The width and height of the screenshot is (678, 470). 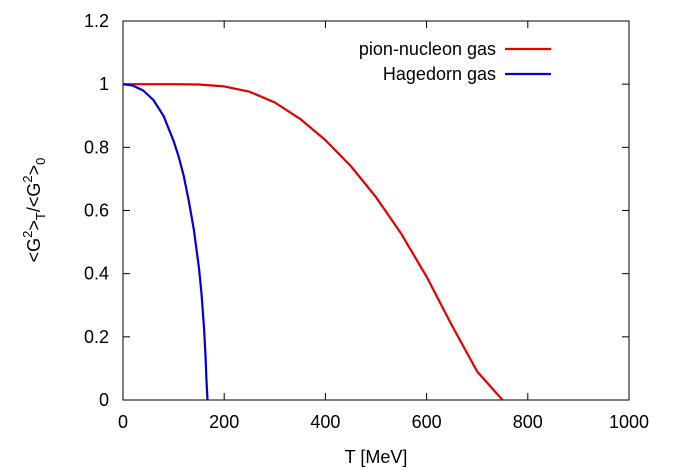 What do you see at coordinates (455, 61) in the screenshot?
I see `legend: pion-nucleon gas Hagedorn gas` at bounding box center [455, 61].